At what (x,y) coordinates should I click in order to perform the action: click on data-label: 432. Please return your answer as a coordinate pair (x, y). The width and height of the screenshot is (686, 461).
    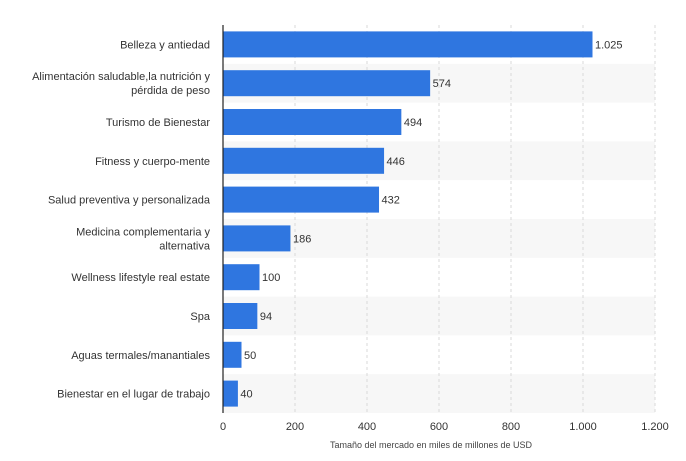
    Looking at the image, I should click on (391, 201).